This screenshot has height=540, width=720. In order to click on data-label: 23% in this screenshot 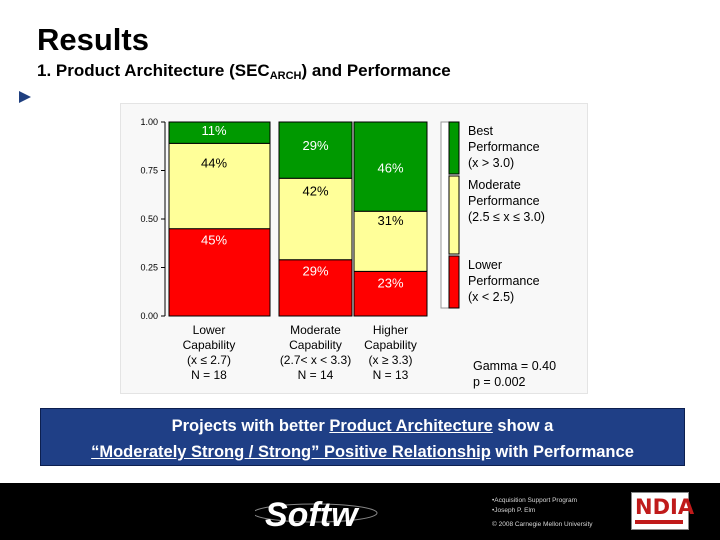, I will do `click(390, 282)`.